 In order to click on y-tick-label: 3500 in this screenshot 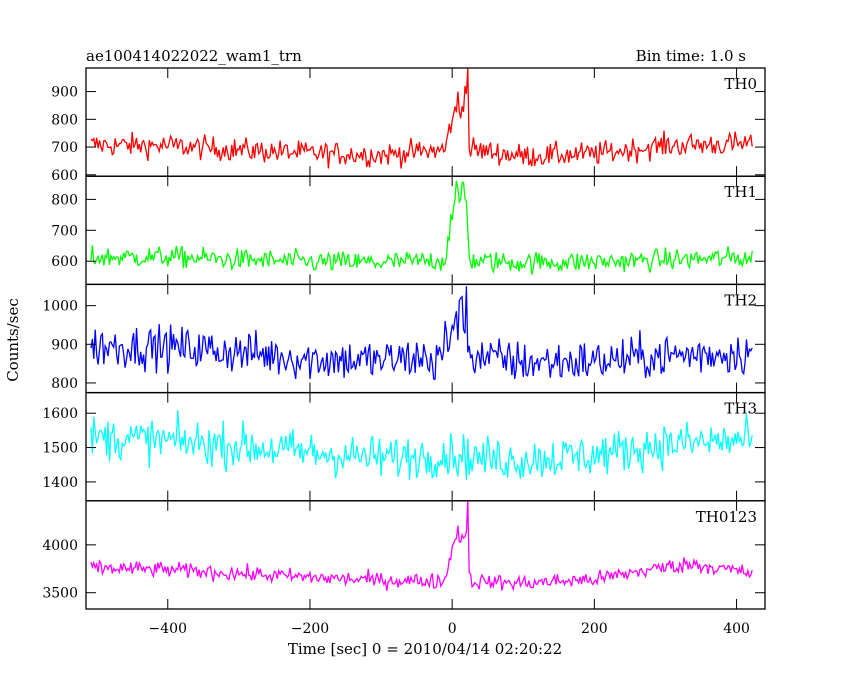, I will do `click(60, 594)`.